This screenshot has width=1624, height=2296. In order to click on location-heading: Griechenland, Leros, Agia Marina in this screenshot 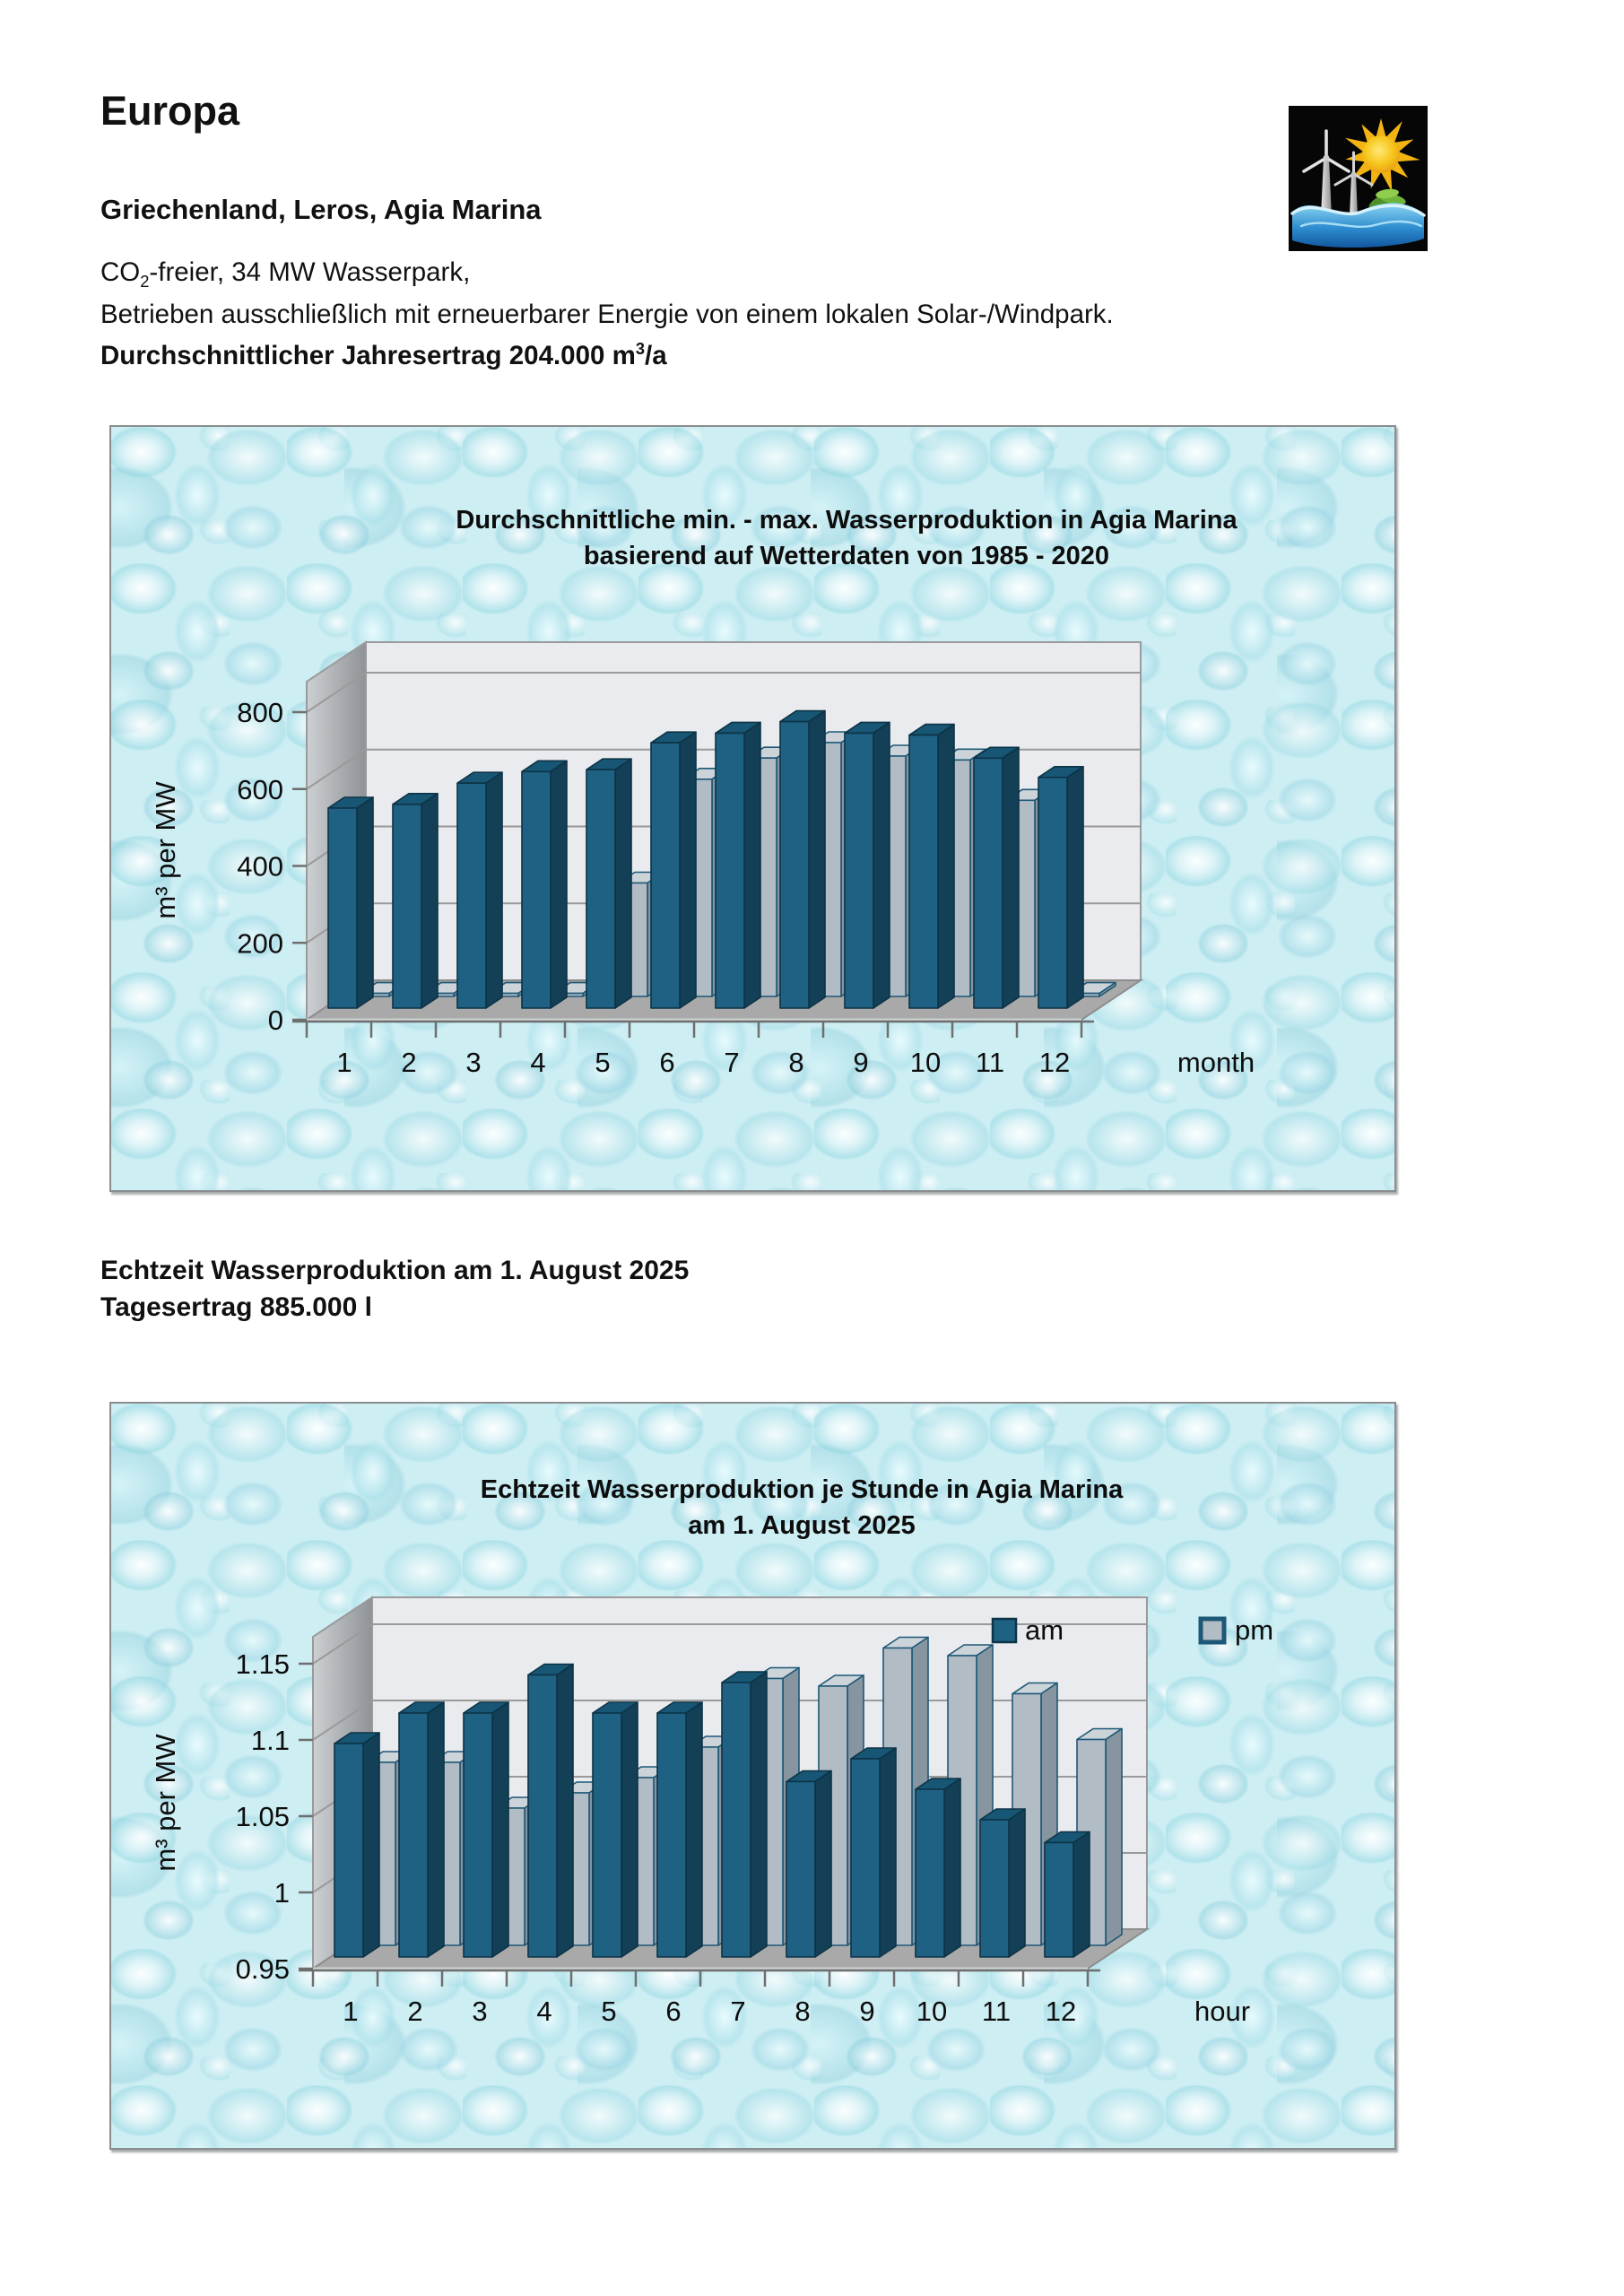, I will do `click(321, 209)`.